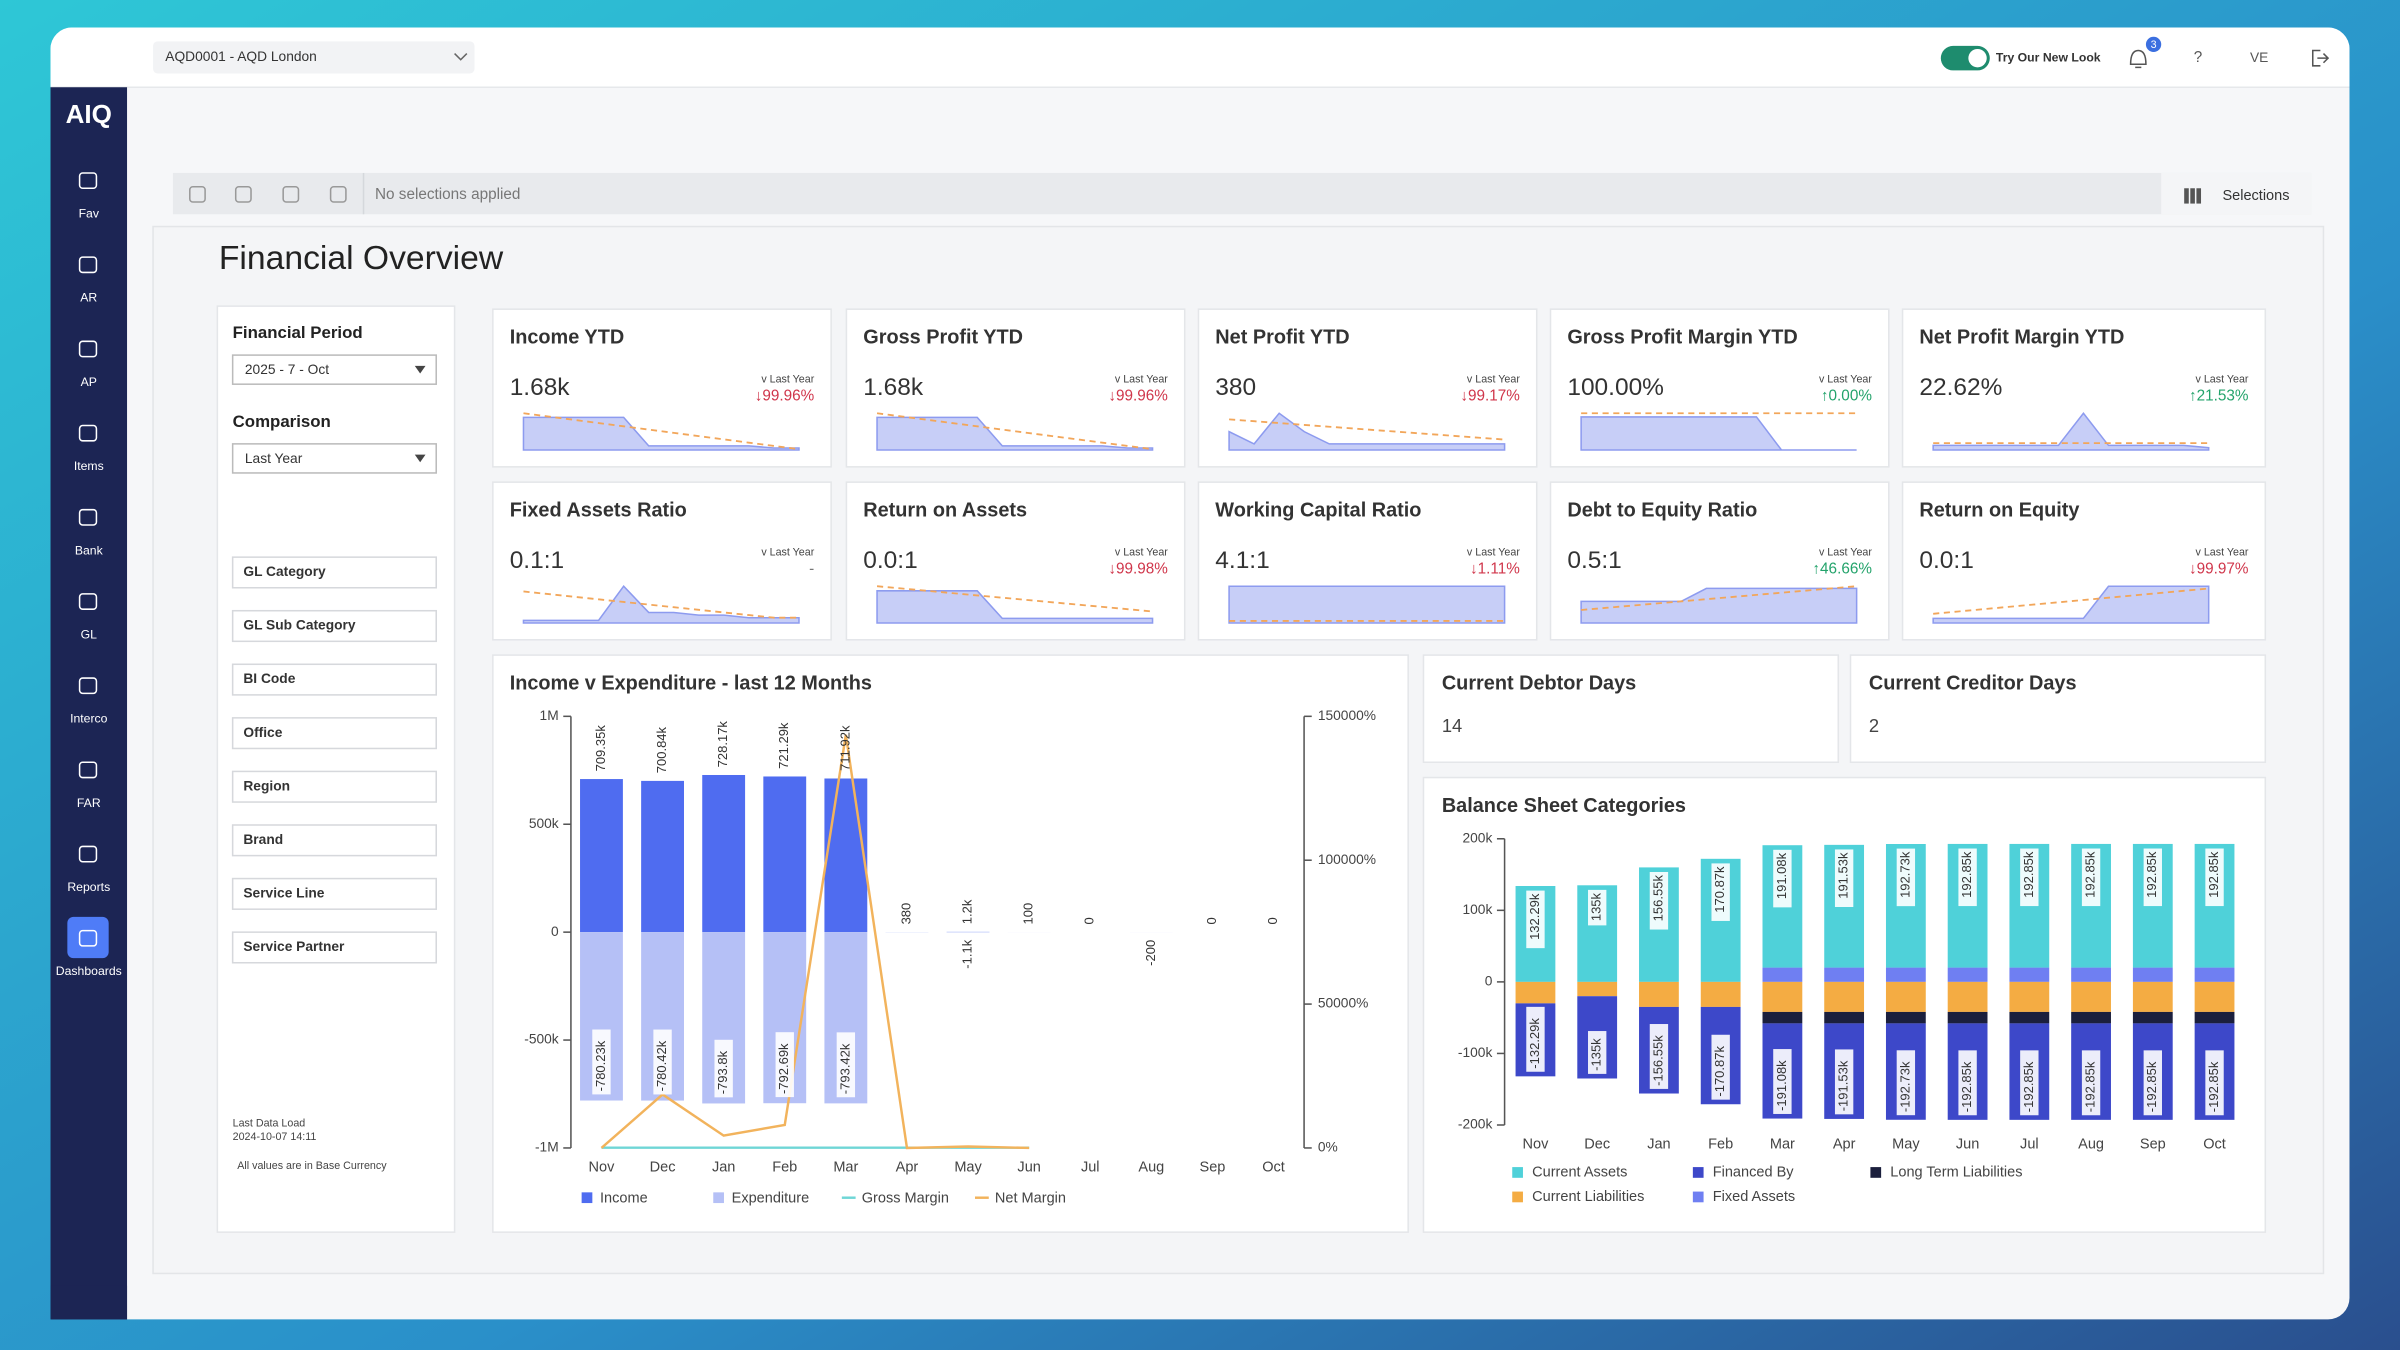 This screenshot has height=1350, width=2400. What do you see at coordinates (907, 1168) in the screenshot?
I see `x-tick-label: Apr` at bounding box center [907, 1168].